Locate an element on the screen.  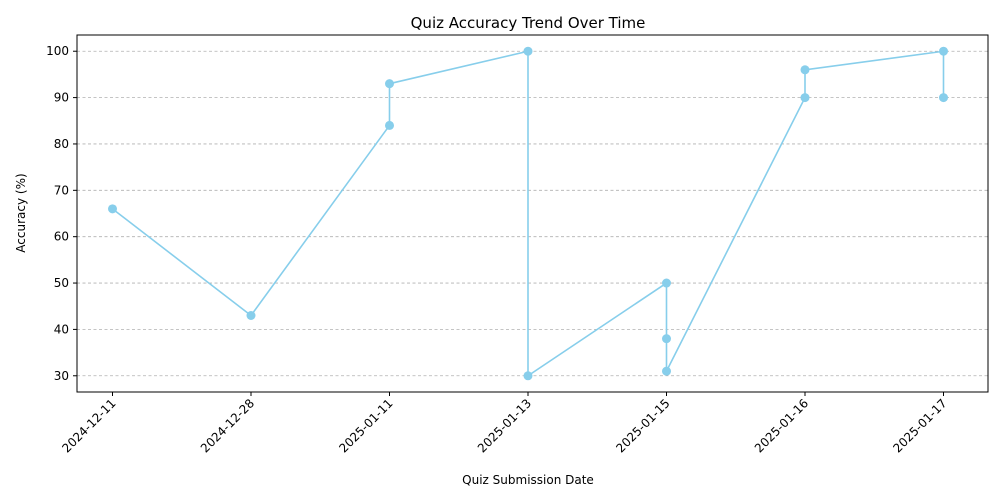
y-axis-ticks: 30 40 50 60 70 80 90 100 is located at coordinates (61, 213).